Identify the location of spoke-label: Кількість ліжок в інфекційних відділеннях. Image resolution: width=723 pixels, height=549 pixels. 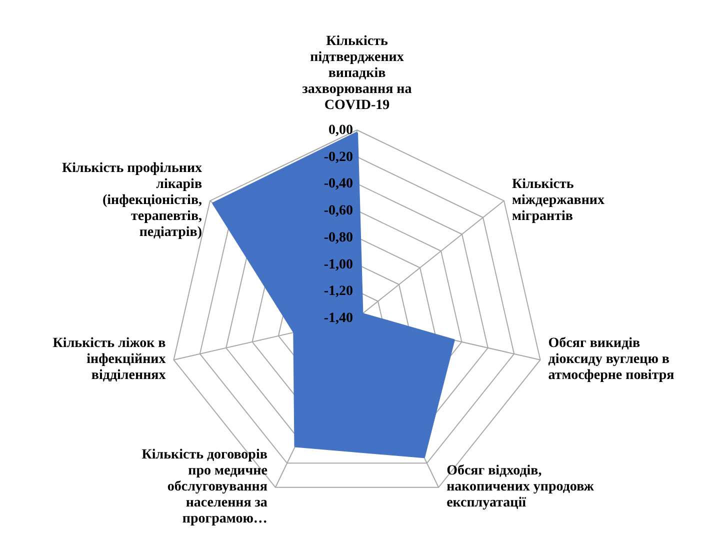
(109, 359).